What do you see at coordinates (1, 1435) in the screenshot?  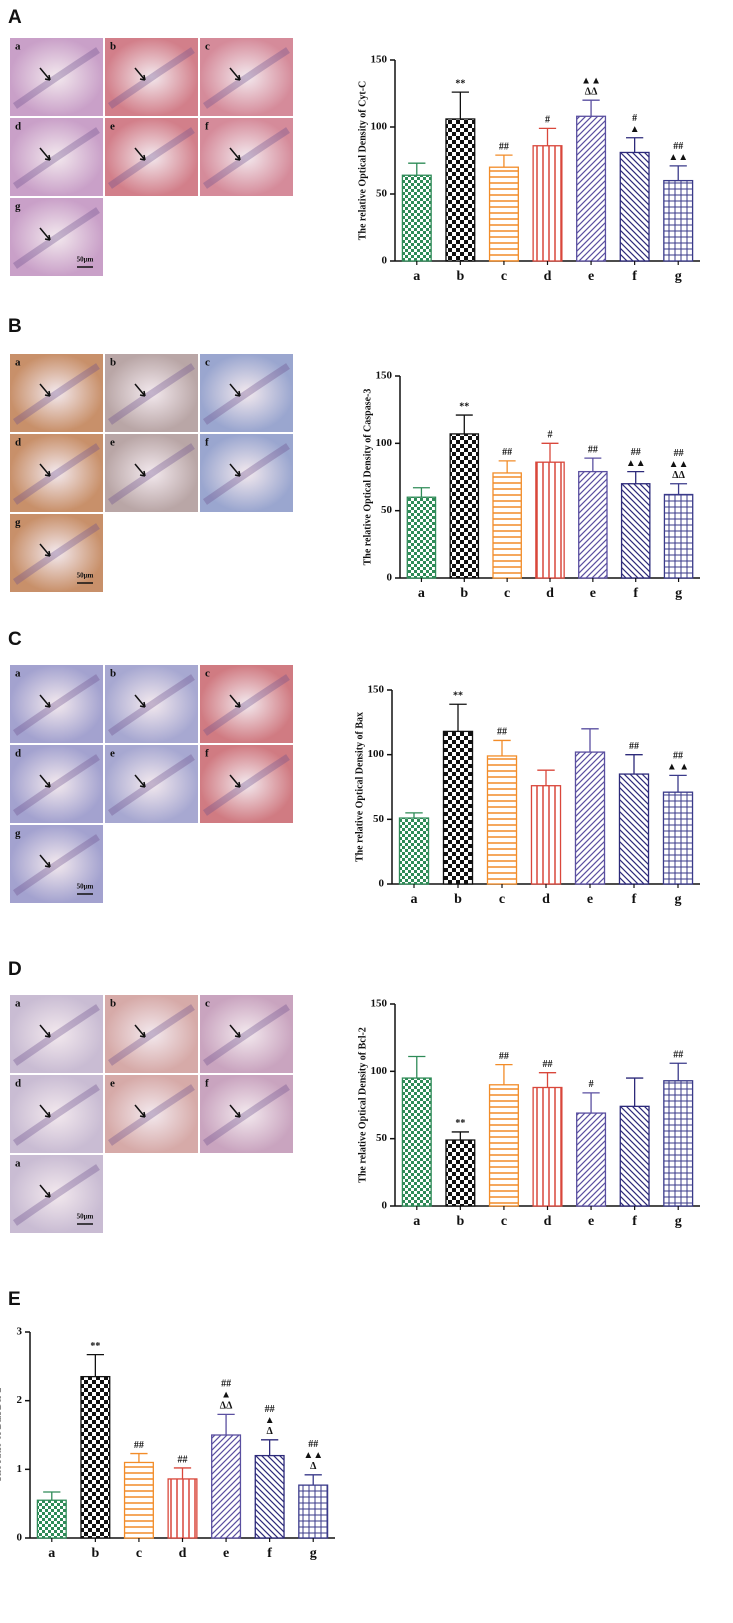 I see `y-axis-label: The ratio of Bax/Bcl-2` at bounding box center [1, 1435].